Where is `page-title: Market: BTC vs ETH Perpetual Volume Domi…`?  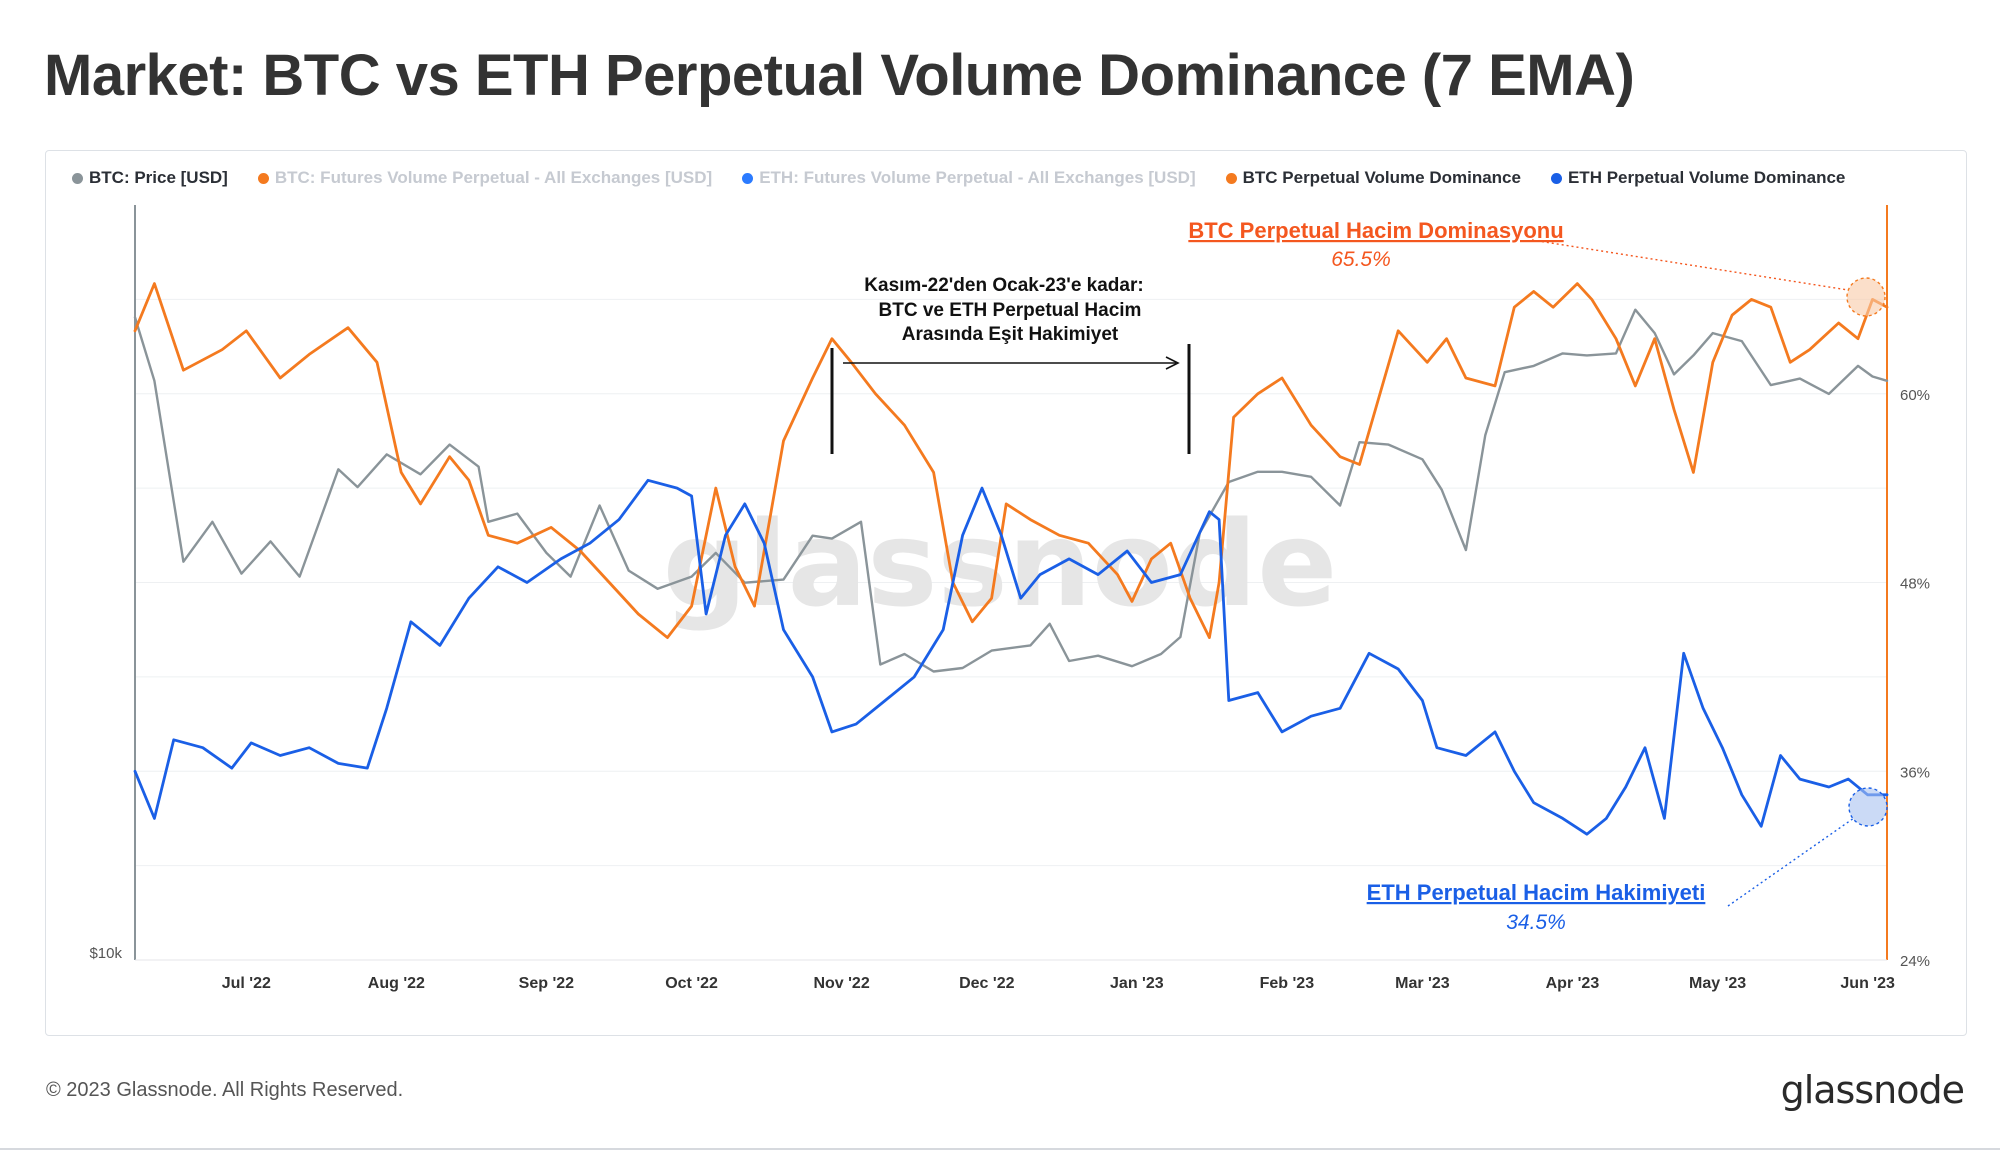
page-title: Market: BTC vs ETH Perpetual Volume Domi… is located at coordinates (839, 75).